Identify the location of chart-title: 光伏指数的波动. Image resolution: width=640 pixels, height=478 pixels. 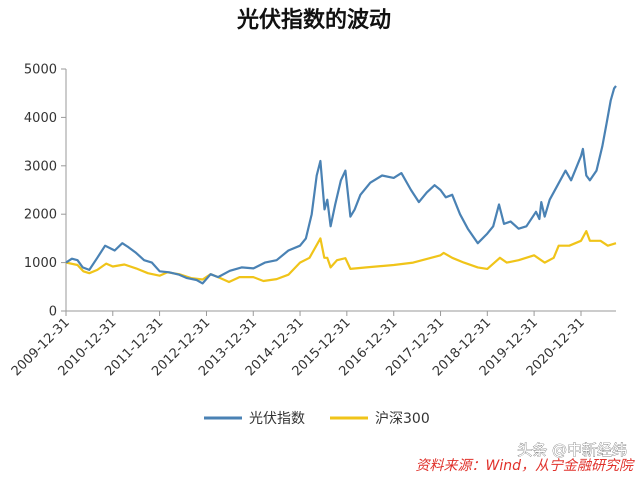
(313, 20).